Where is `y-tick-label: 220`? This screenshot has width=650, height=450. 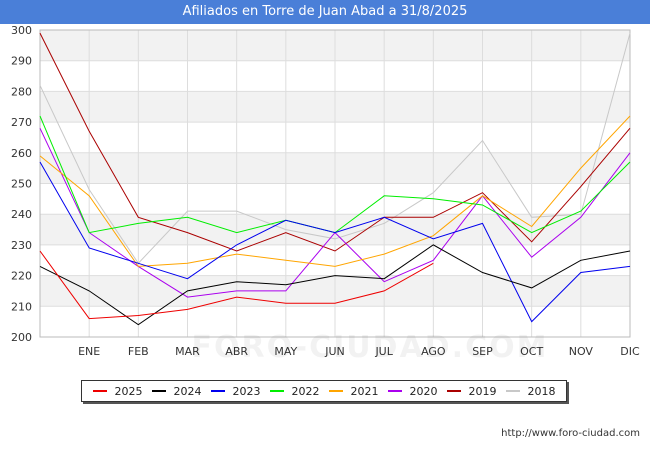
y-tick-label: 220 is located at coordinates (21, 276).